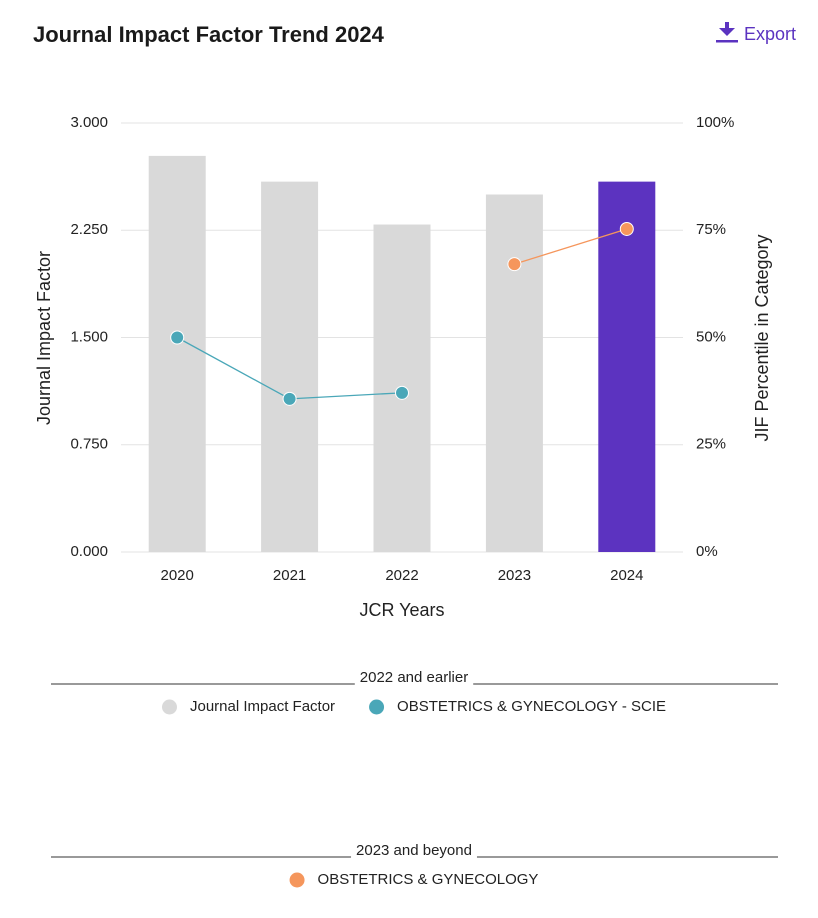 Image resolution: width=818 pixels, height=918 pixels. Describe the element at coordinates (570, 246) in the screenshot. I see `line` at that location.